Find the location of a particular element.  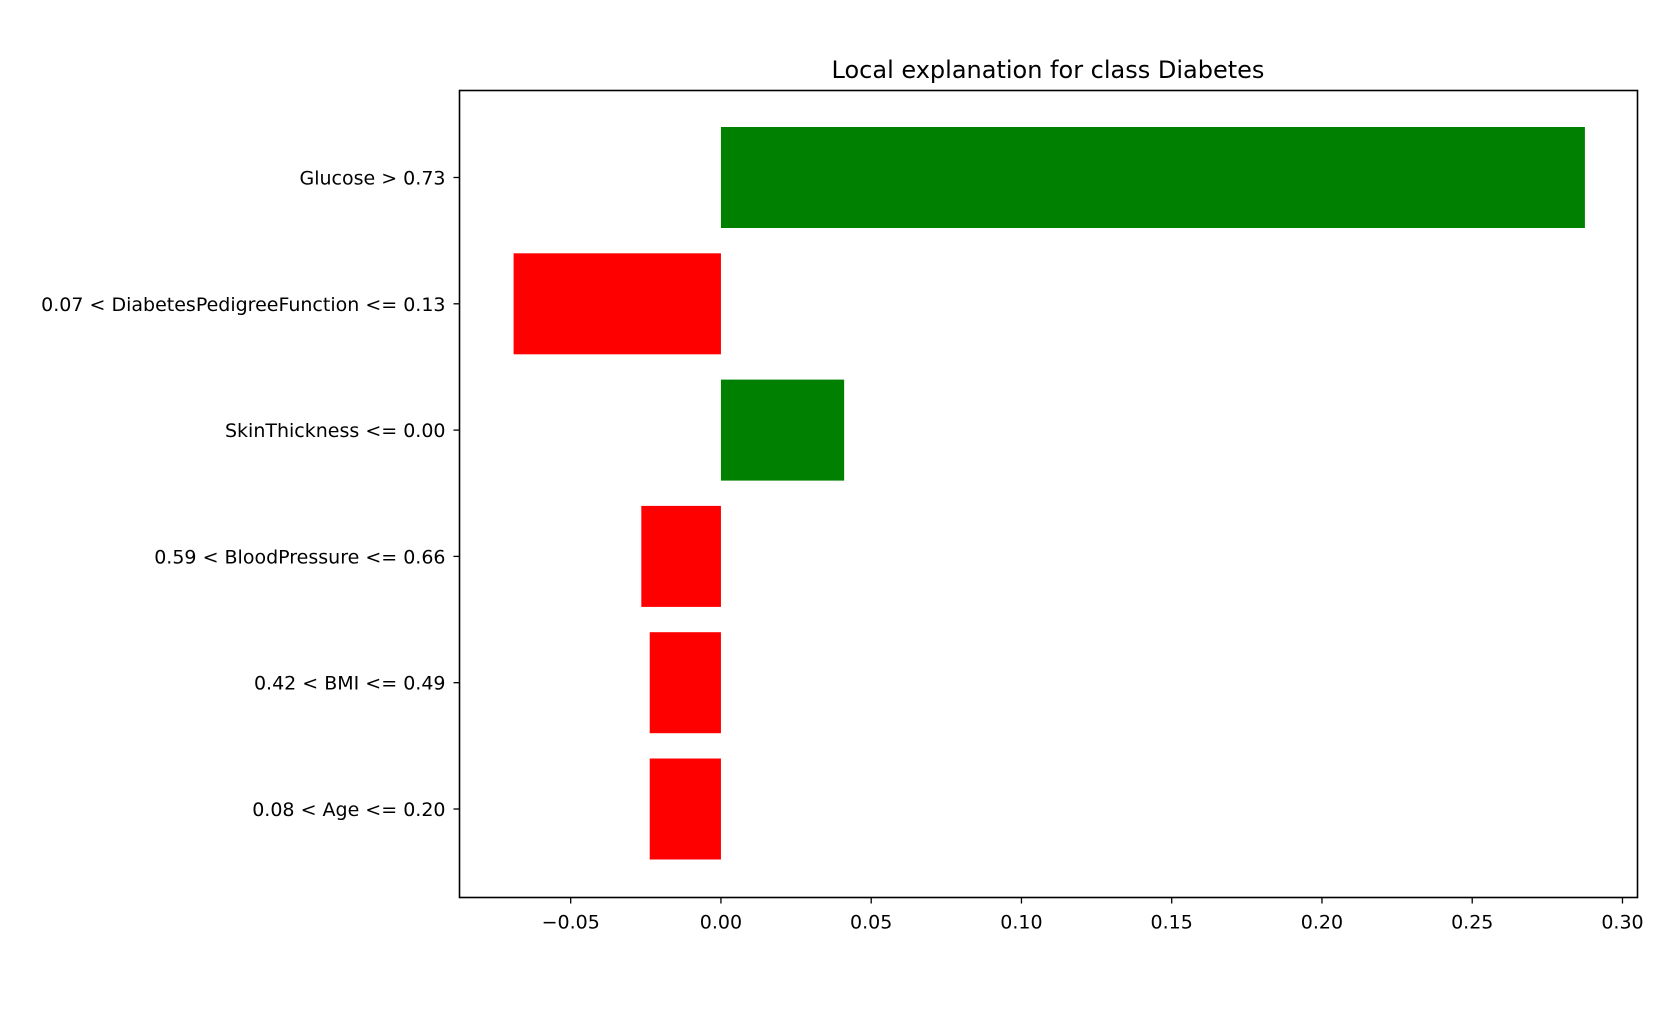

x-tick-label: 0.30 is located at coordinates (1622, 923).